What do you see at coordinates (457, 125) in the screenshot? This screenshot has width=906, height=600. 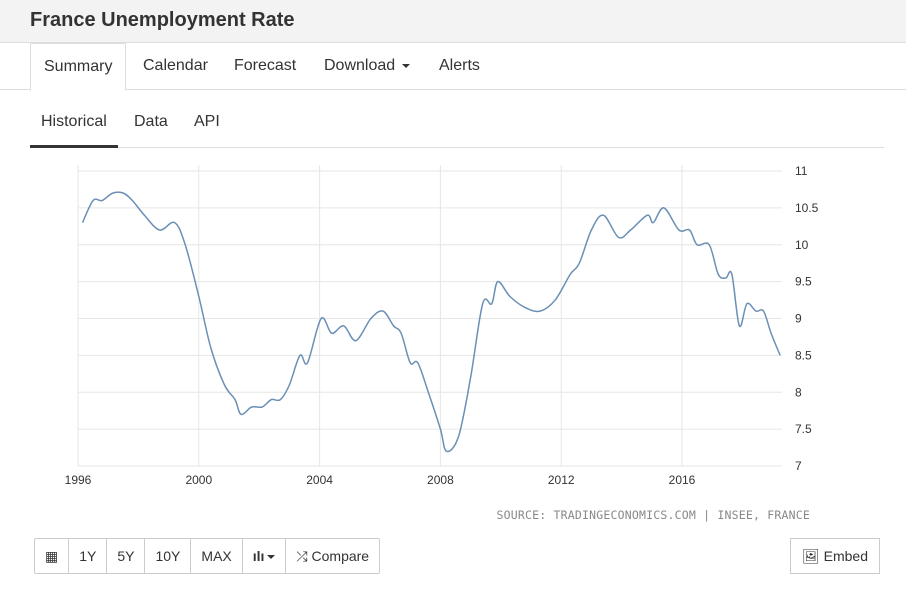 I see `sub-tabs: Historical Data API` at bounding box center [457, 125].